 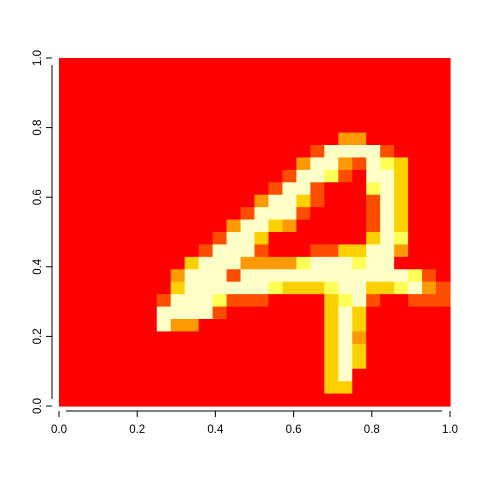 What do you see at coordinates (450, 430) in the screenshot?
I see `x-tick-label: 1.0` at bounding box center [450, 430].